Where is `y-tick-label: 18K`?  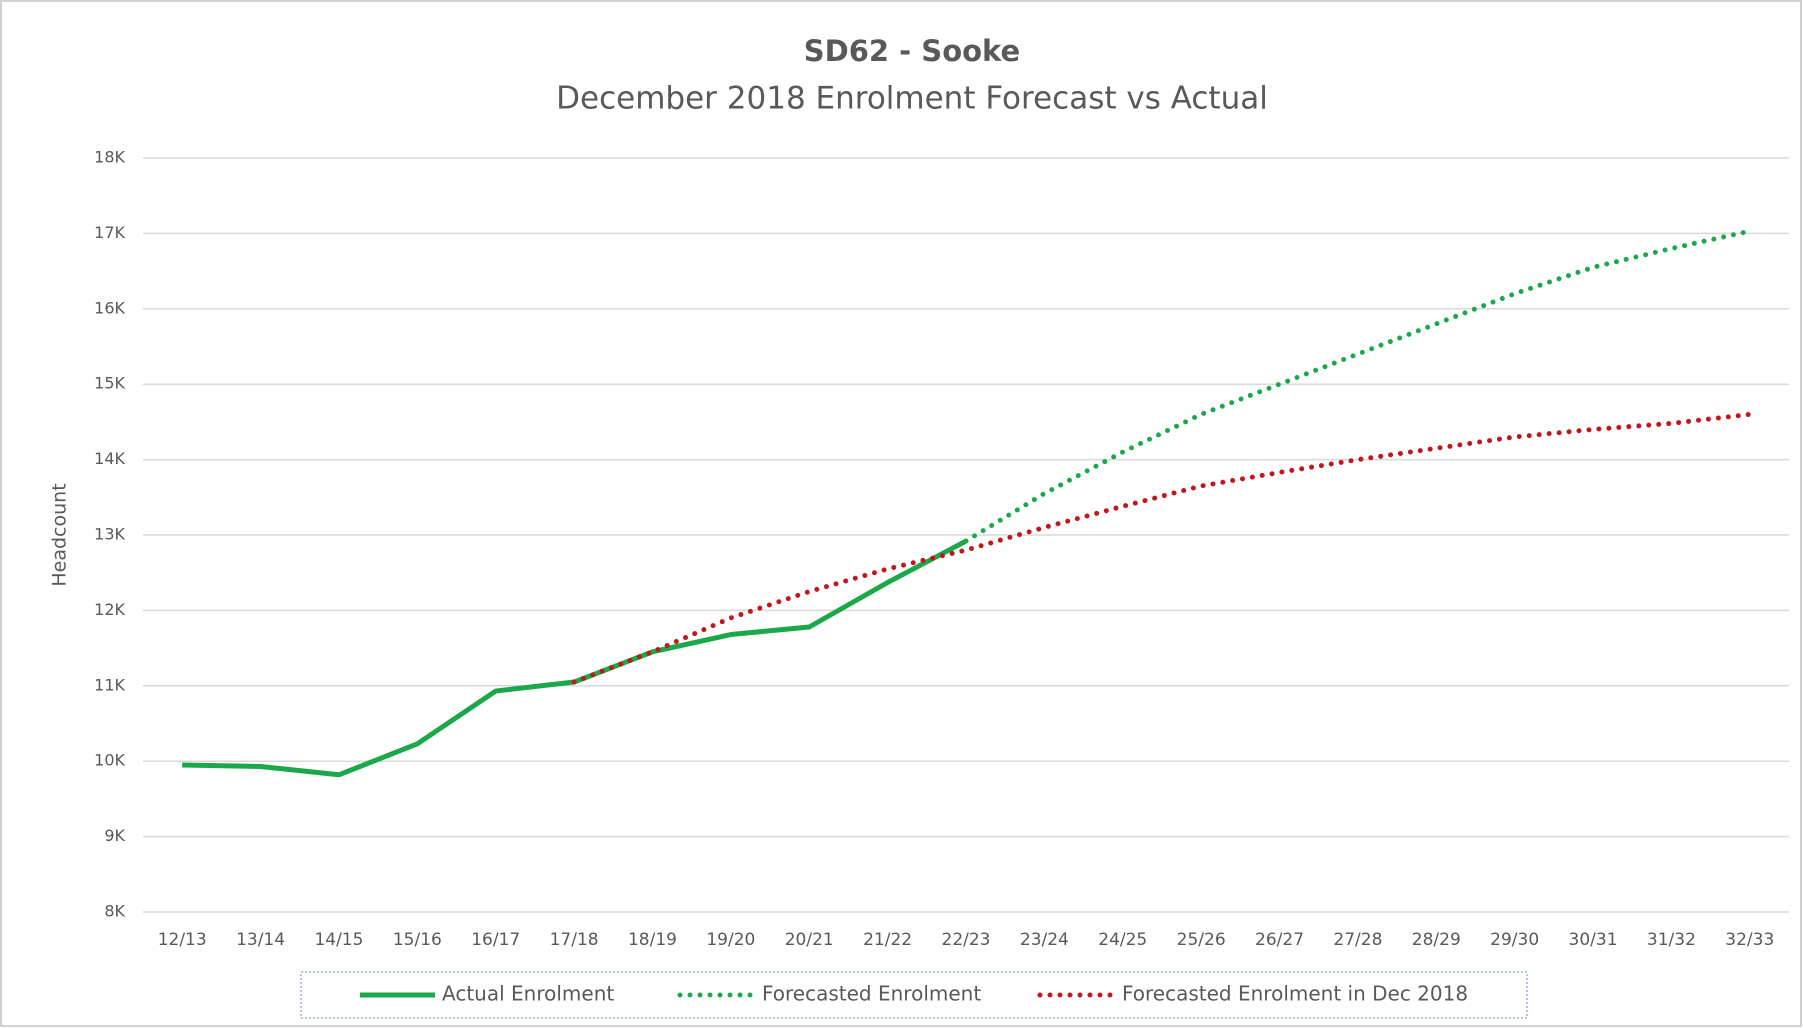
y-tick-label: 18K is located at coordinates (109, 157).